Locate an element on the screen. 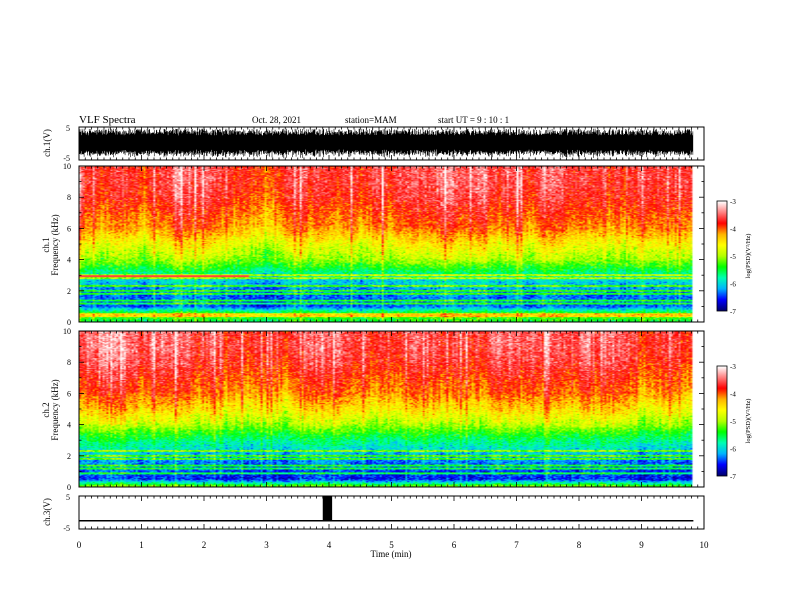 This screenshot has height=612, width=792. time-tick-1: 1 is located at coordinates (141, 545).